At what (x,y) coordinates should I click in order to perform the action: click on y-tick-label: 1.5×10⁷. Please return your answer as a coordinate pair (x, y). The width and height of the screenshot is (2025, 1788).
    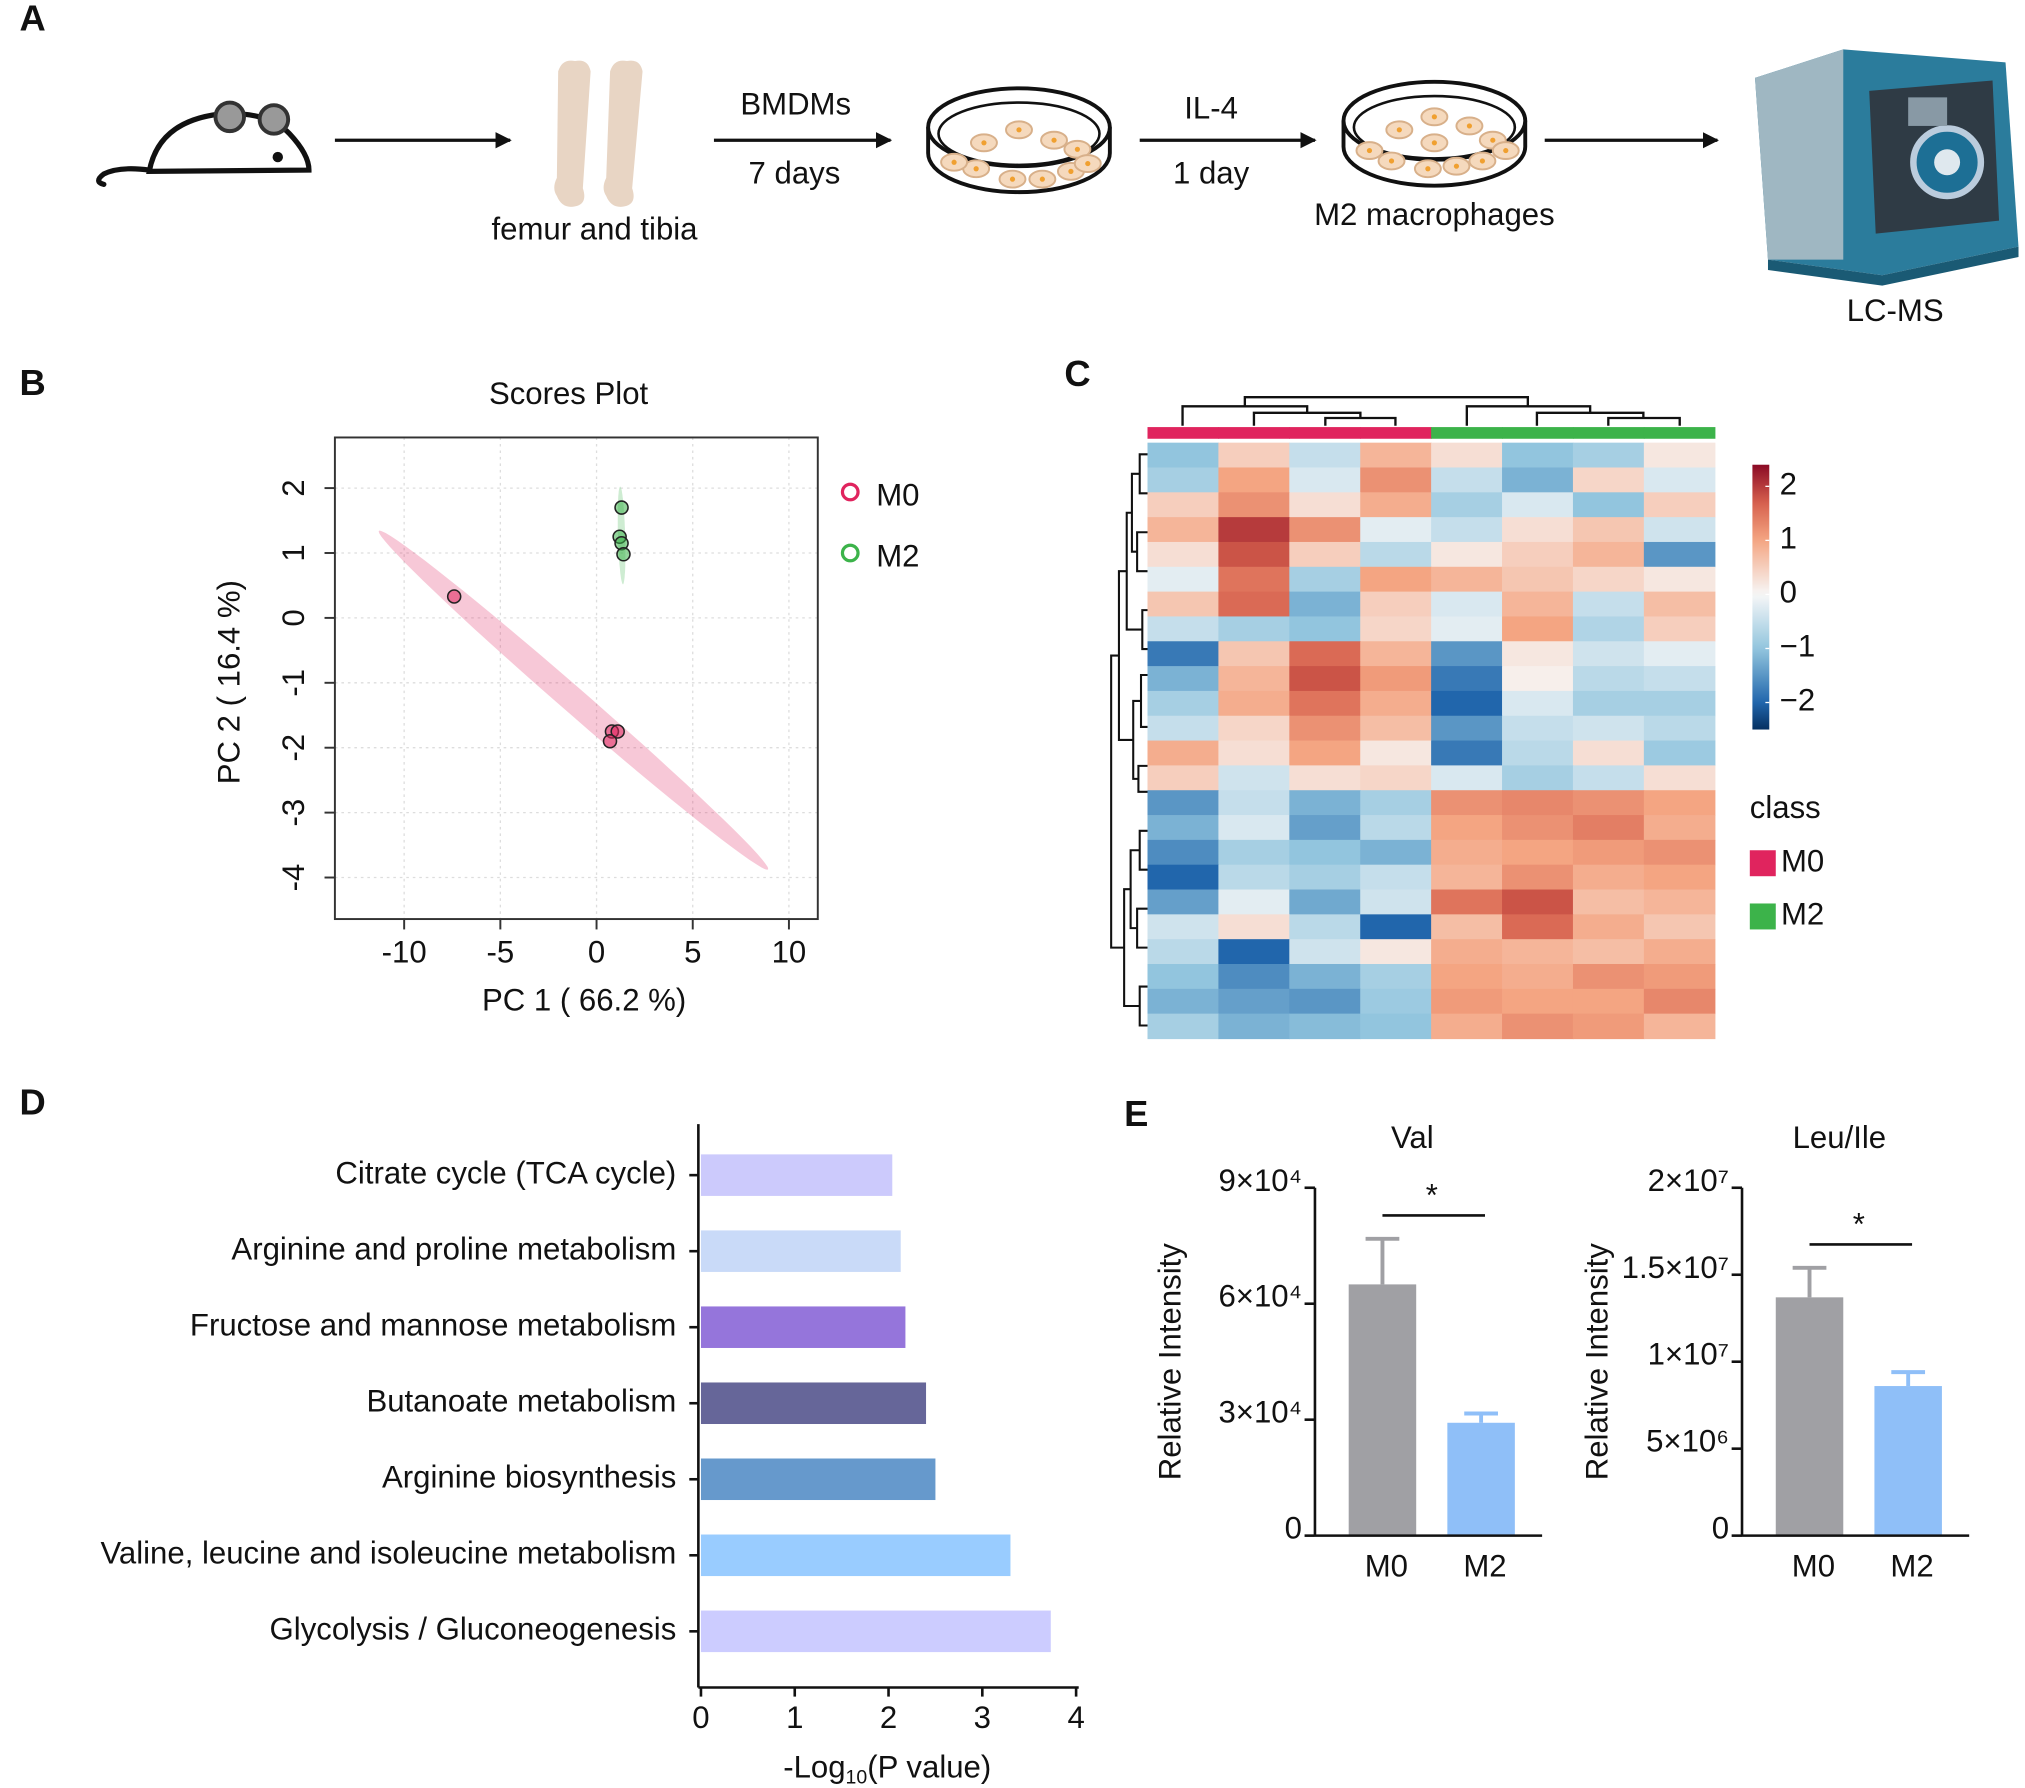
    Looking at the image, I should click on (1675, 1267).